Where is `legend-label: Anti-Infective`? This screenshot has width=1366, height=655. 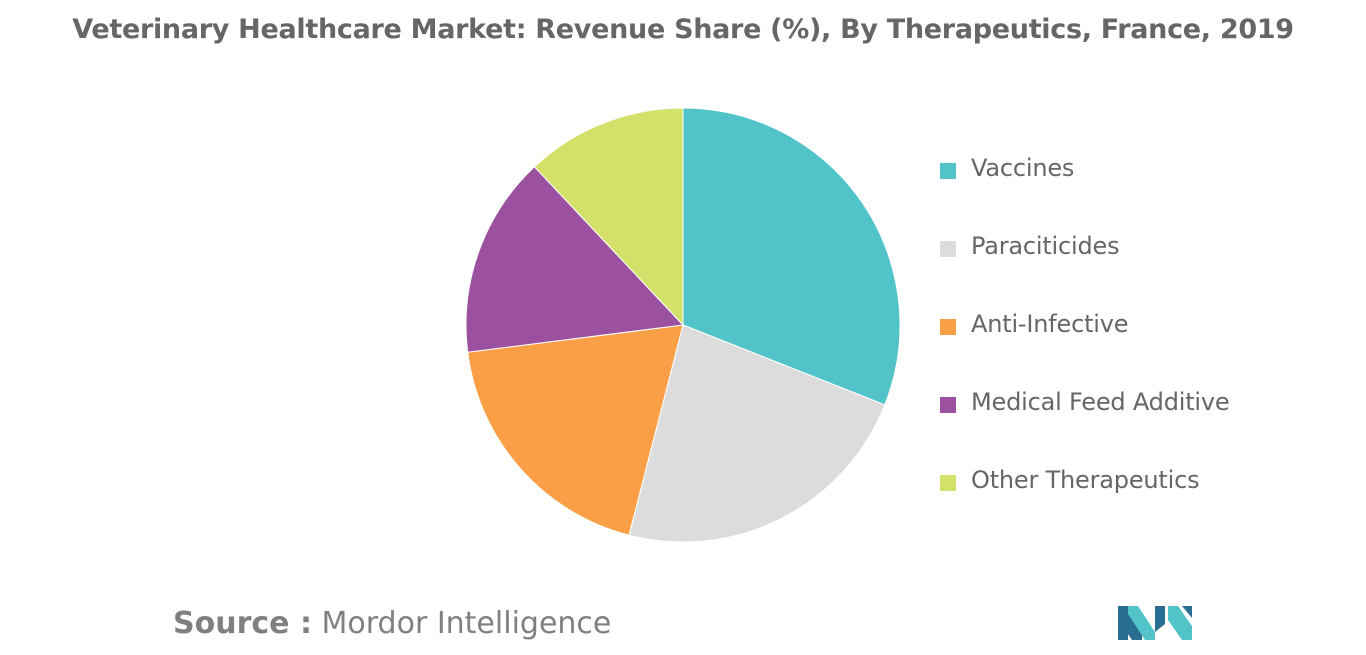
legend-label: Anti-Infective is located at coordinates (1050, 324).